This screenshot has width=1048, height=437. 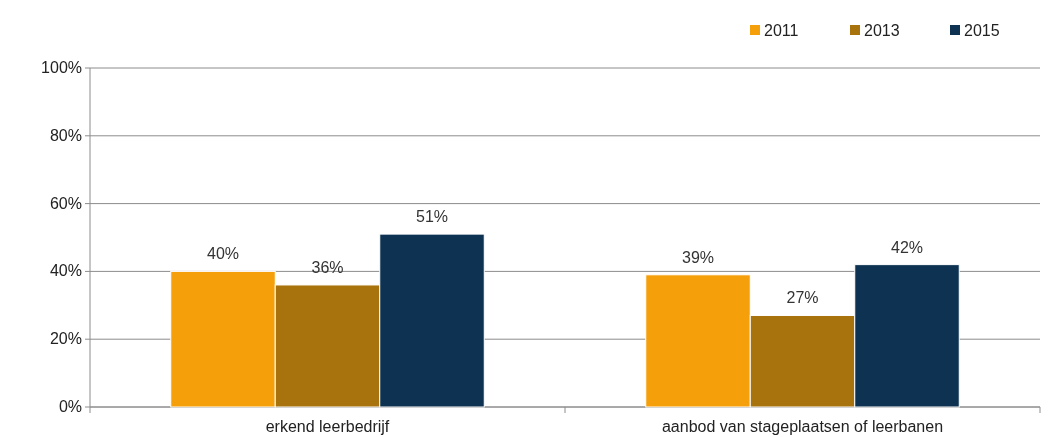 What do you see at coordinates (65, 271) in the screenshot?
I see `y-tick-label: 40%` at bounding box center [65, 271].